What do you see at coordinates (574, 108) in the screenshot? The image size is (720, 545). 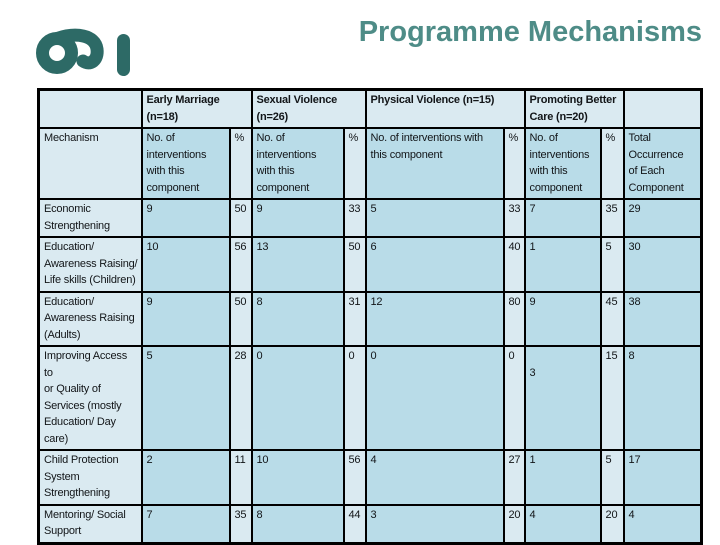 I see `group-header-cell: Promoting Better Care (n=20)` at bounding box center [574, 108].